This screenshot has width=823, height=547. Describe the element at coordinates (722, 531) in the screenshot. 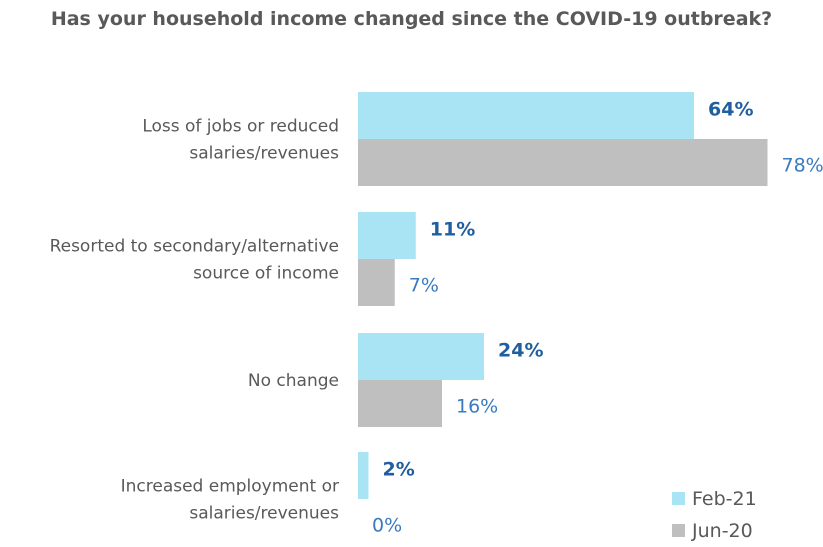

I see `legend-label: Jun-20` at that location.